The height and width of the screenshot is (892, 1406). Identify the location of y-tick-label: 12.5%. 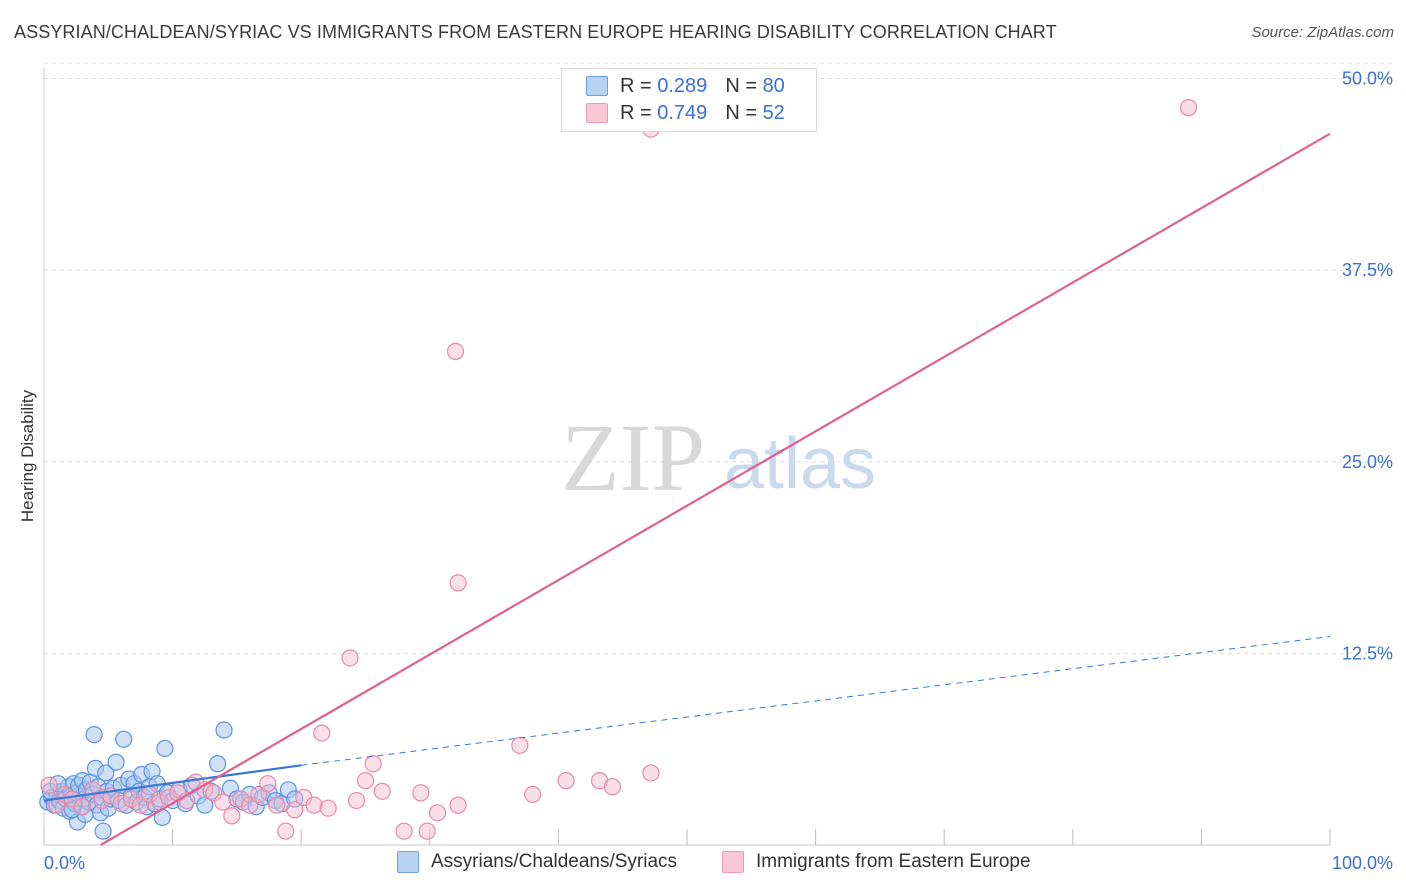
(1367, 653).